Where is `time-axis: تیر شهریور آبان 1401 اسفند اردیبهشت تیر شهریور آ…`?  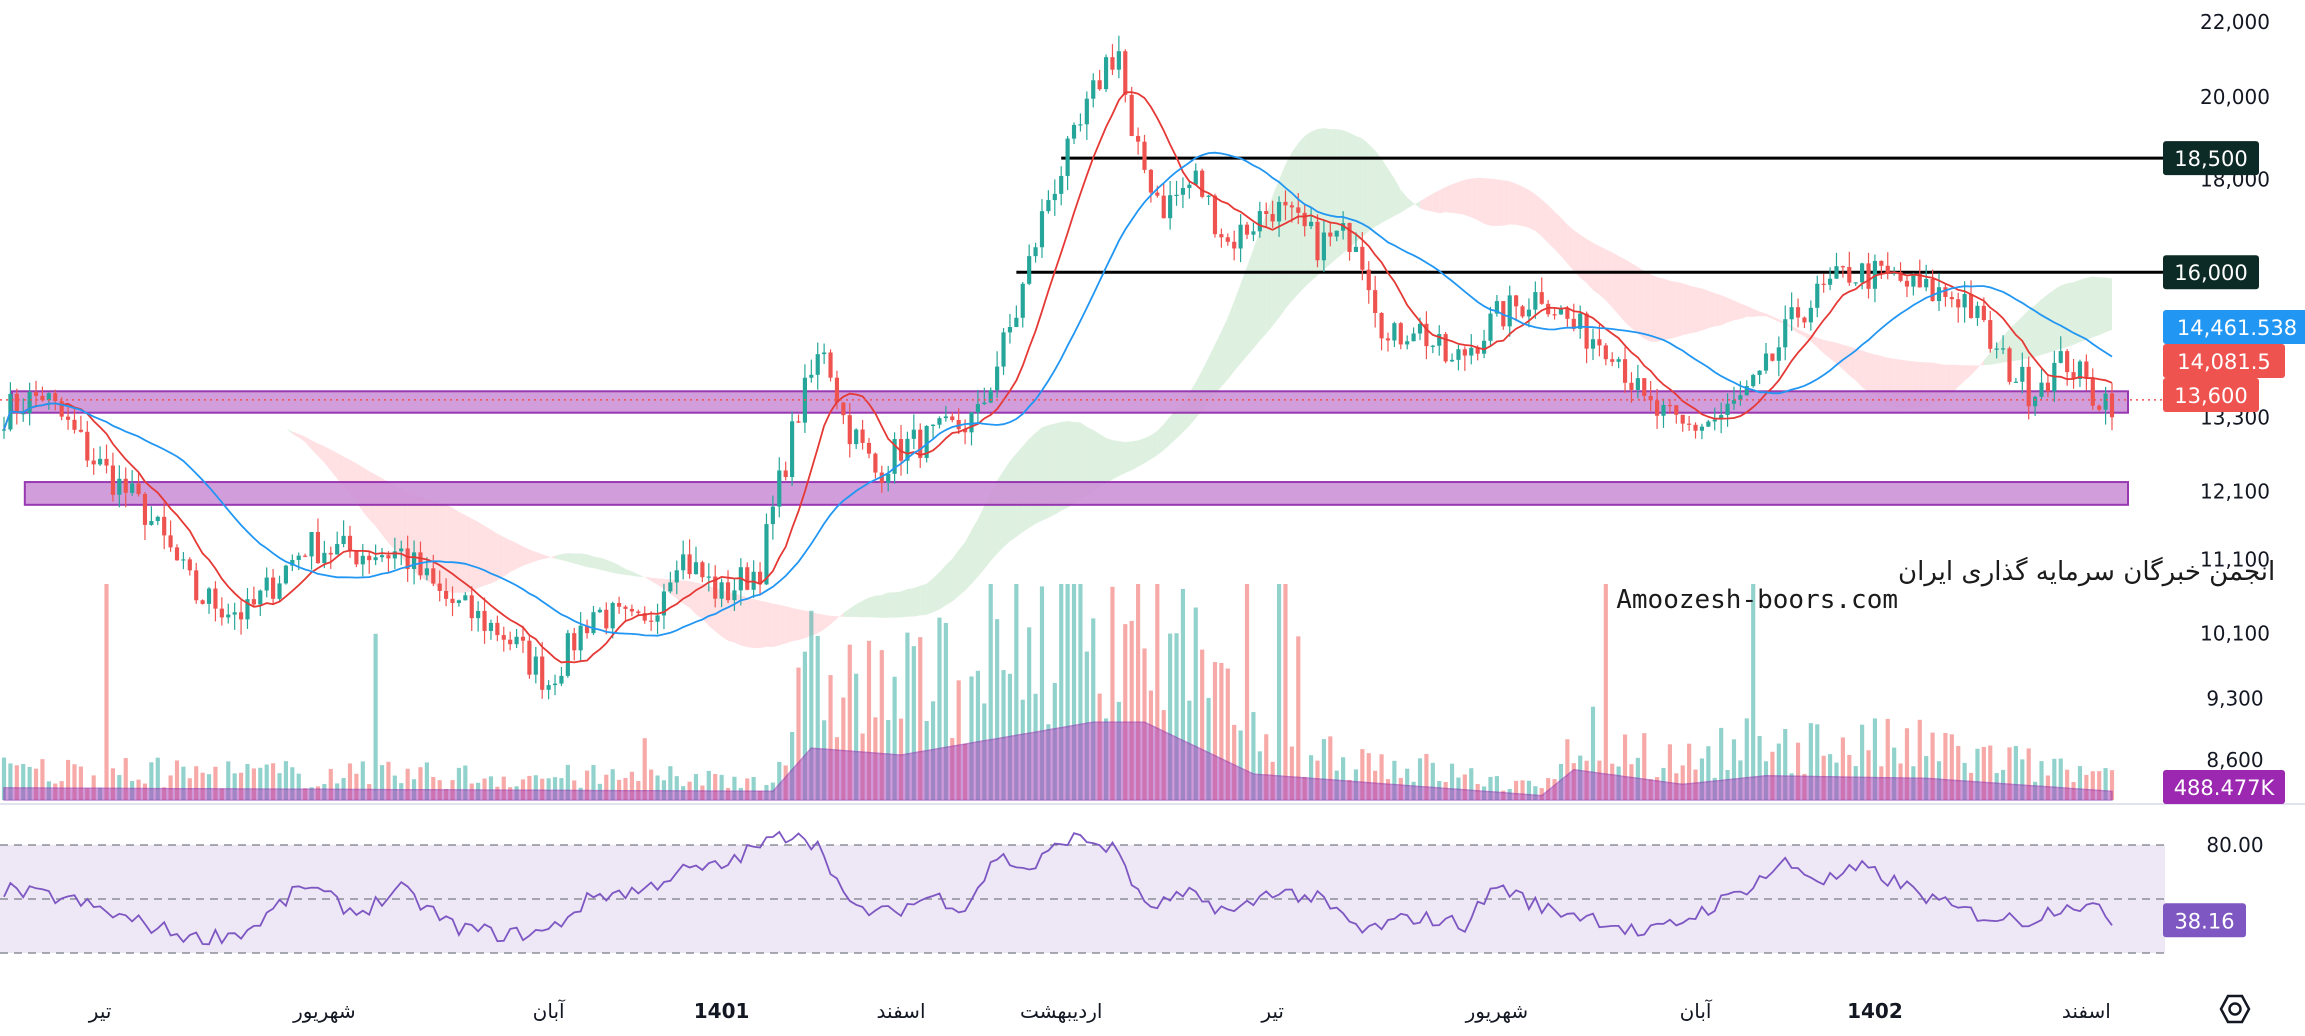
time-axis: تیر شهریور آبان 1401 اسفند اردیبهشت تیر شهریور آ… is located at coordinates (1099, 1010).